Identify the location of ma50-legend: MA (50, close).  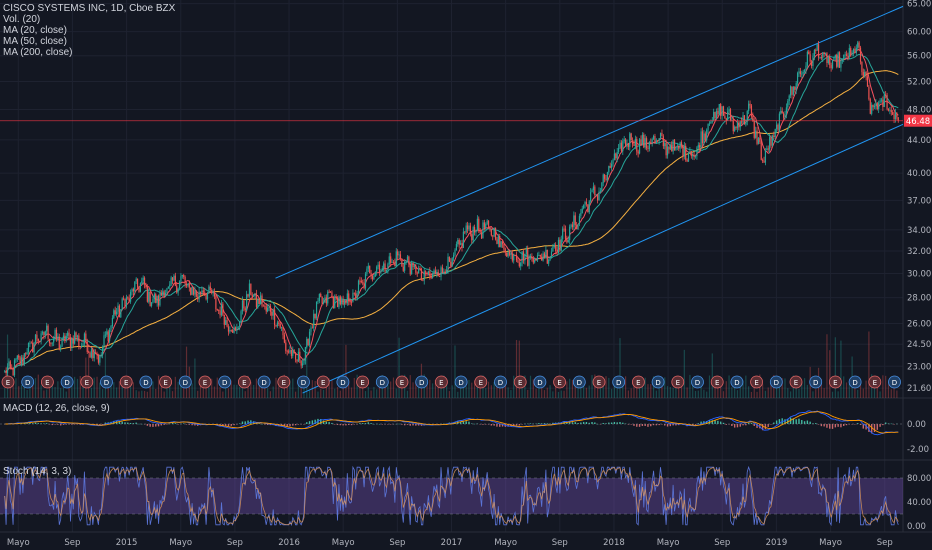
(35, 41).